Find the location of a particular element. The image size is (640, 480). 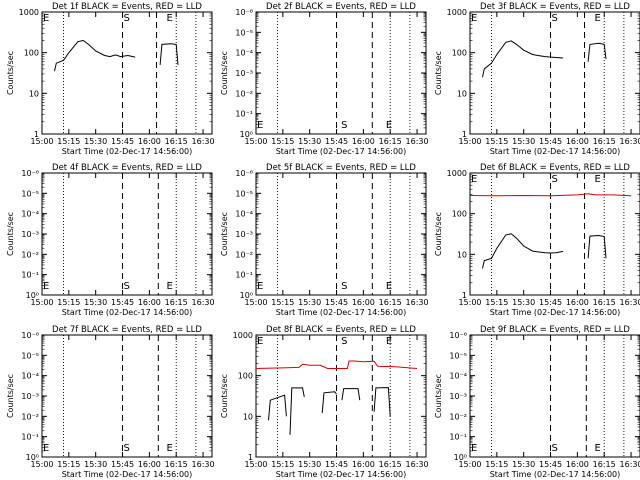

panel-title: Det 2f BLACK = Events, RED = LLD is located at coordinates (341, 7).